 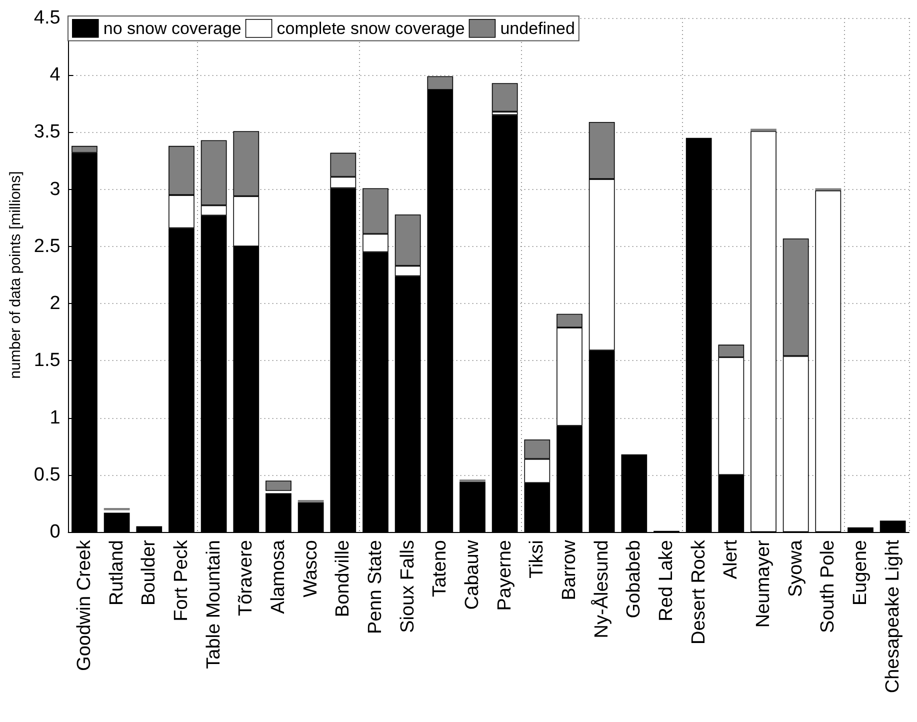 I want to click on x-tick-label: Tiksi, so click(x=537, y=559).